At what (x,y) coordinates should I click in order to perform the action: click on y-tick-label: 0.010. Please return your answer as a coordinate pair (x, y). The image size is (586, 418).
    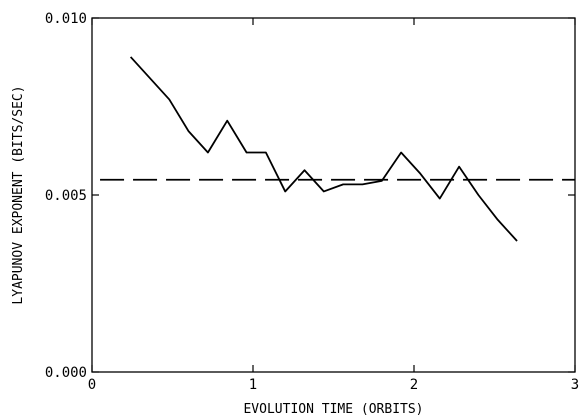
    Looking at the image, I should click on (66, 19).